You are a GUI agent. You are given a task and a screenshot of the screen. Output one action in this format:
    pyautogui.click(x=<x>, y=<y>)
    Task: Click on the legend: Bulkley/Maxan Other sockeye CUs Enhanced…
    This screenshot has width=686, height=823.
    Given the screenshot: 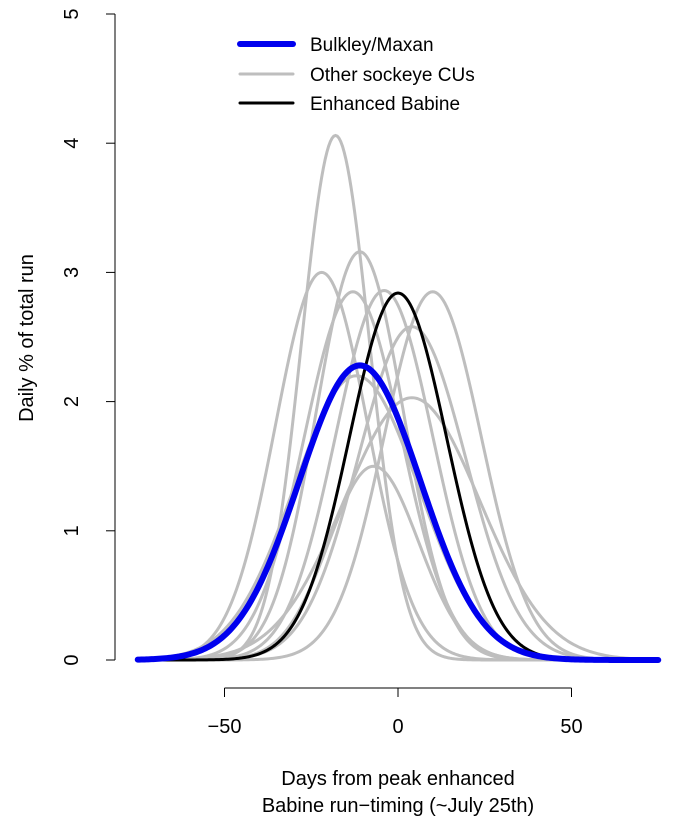 What is the action you would take?
    pyautogui.click(x=356, y=75)
    